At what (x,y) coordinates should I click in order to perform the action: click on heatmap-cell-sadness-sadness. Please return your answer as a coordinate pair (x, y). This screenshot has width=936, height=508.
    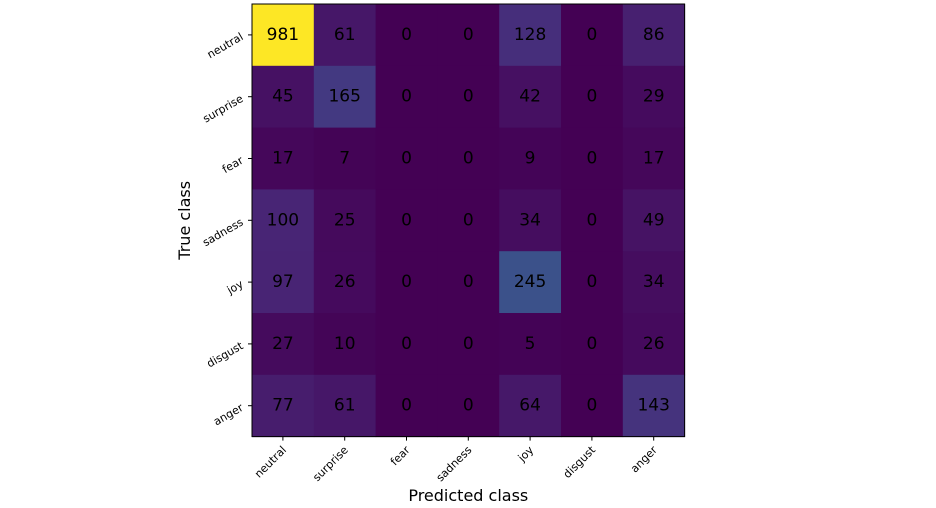
    Looking at the image, I should click on (468, 220).